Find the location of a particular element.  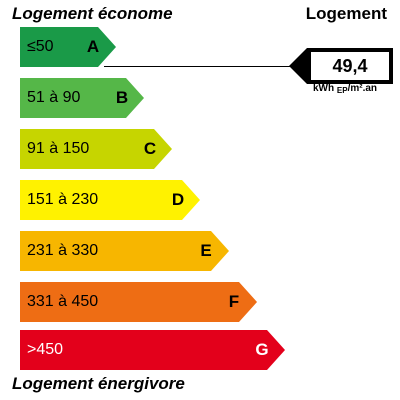

consumption-unit: kWh EP/m².an is located at coordinates (345, 89).